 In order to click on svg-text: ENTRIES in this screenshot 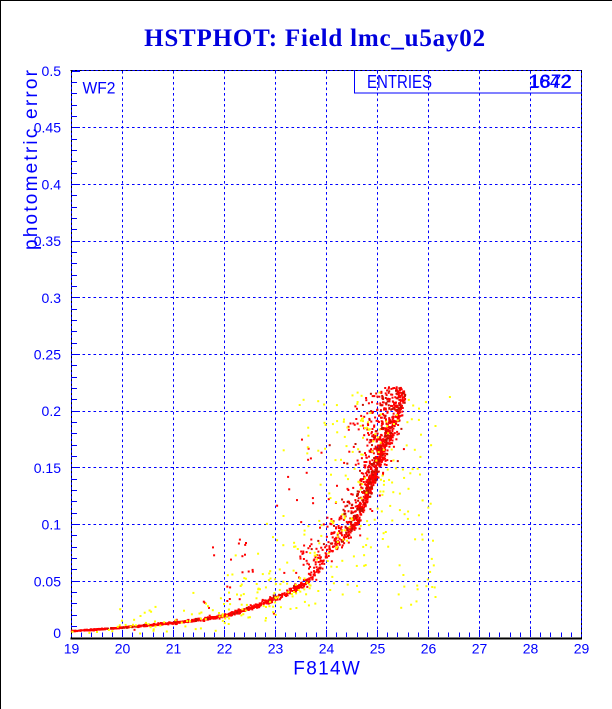, I will do `click(399, 82)`.